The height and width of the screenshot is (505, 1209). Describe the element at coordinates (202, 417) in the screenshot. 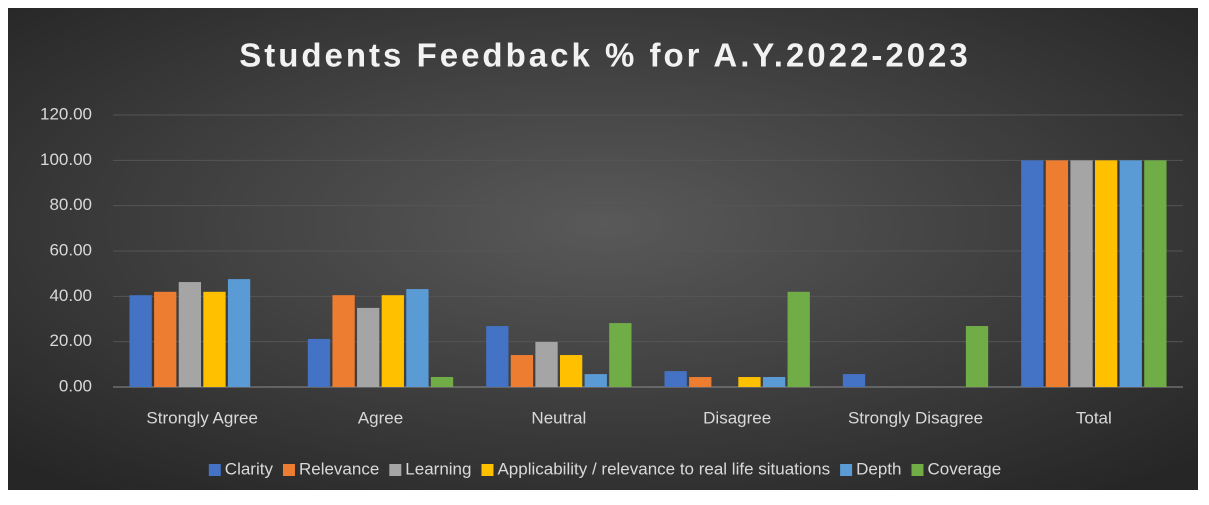

I see `x-tick-label: Strongly Agree` at that location.